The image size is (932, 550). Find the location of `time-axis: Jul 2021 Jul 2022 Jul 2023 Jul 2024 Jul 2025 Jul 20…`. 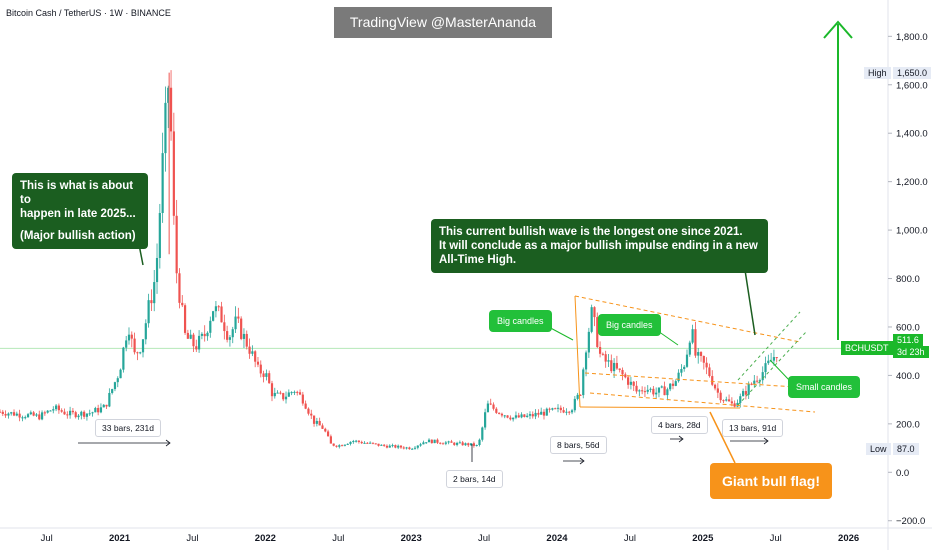

time-axis: Jul 2021 Jul 2022 Jul 2023 Jul 2024 Jul 2025 Jul 20… is located at coordinates (466, 535).